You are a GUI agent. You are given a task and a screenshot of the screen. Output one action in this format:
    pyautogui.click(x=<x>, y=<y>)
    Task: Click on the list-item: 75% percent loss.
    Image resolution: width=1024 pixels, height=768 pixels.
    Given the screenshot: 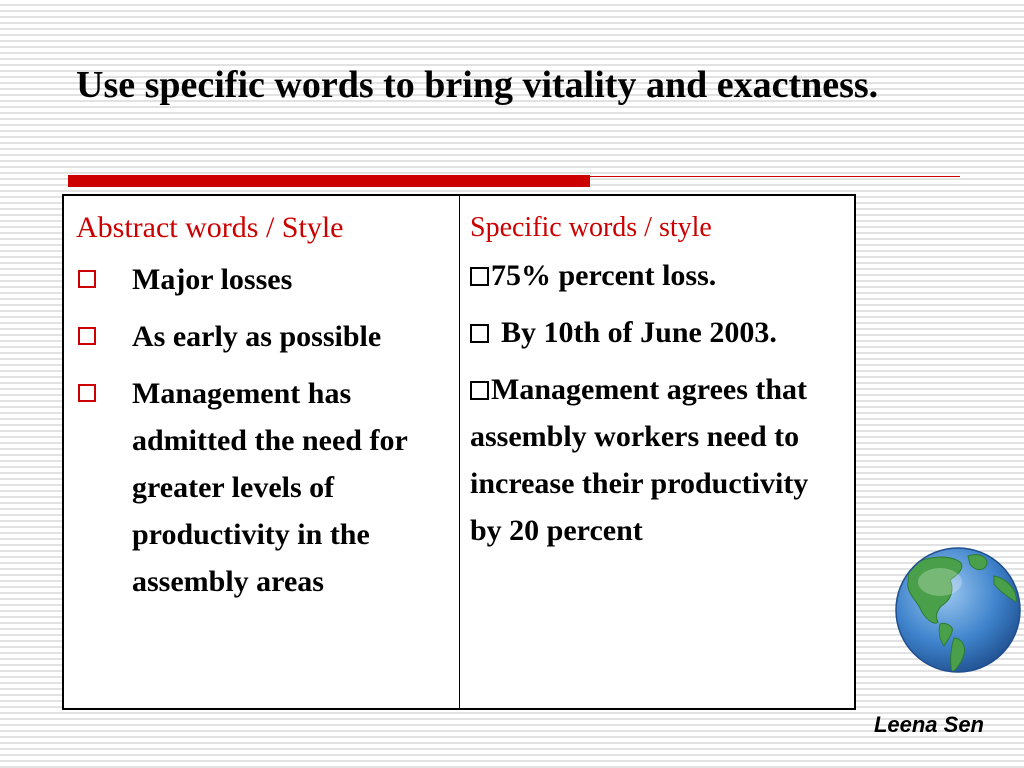 What is the action you would take?
    pyautogui.click(x=657, y=275)
    